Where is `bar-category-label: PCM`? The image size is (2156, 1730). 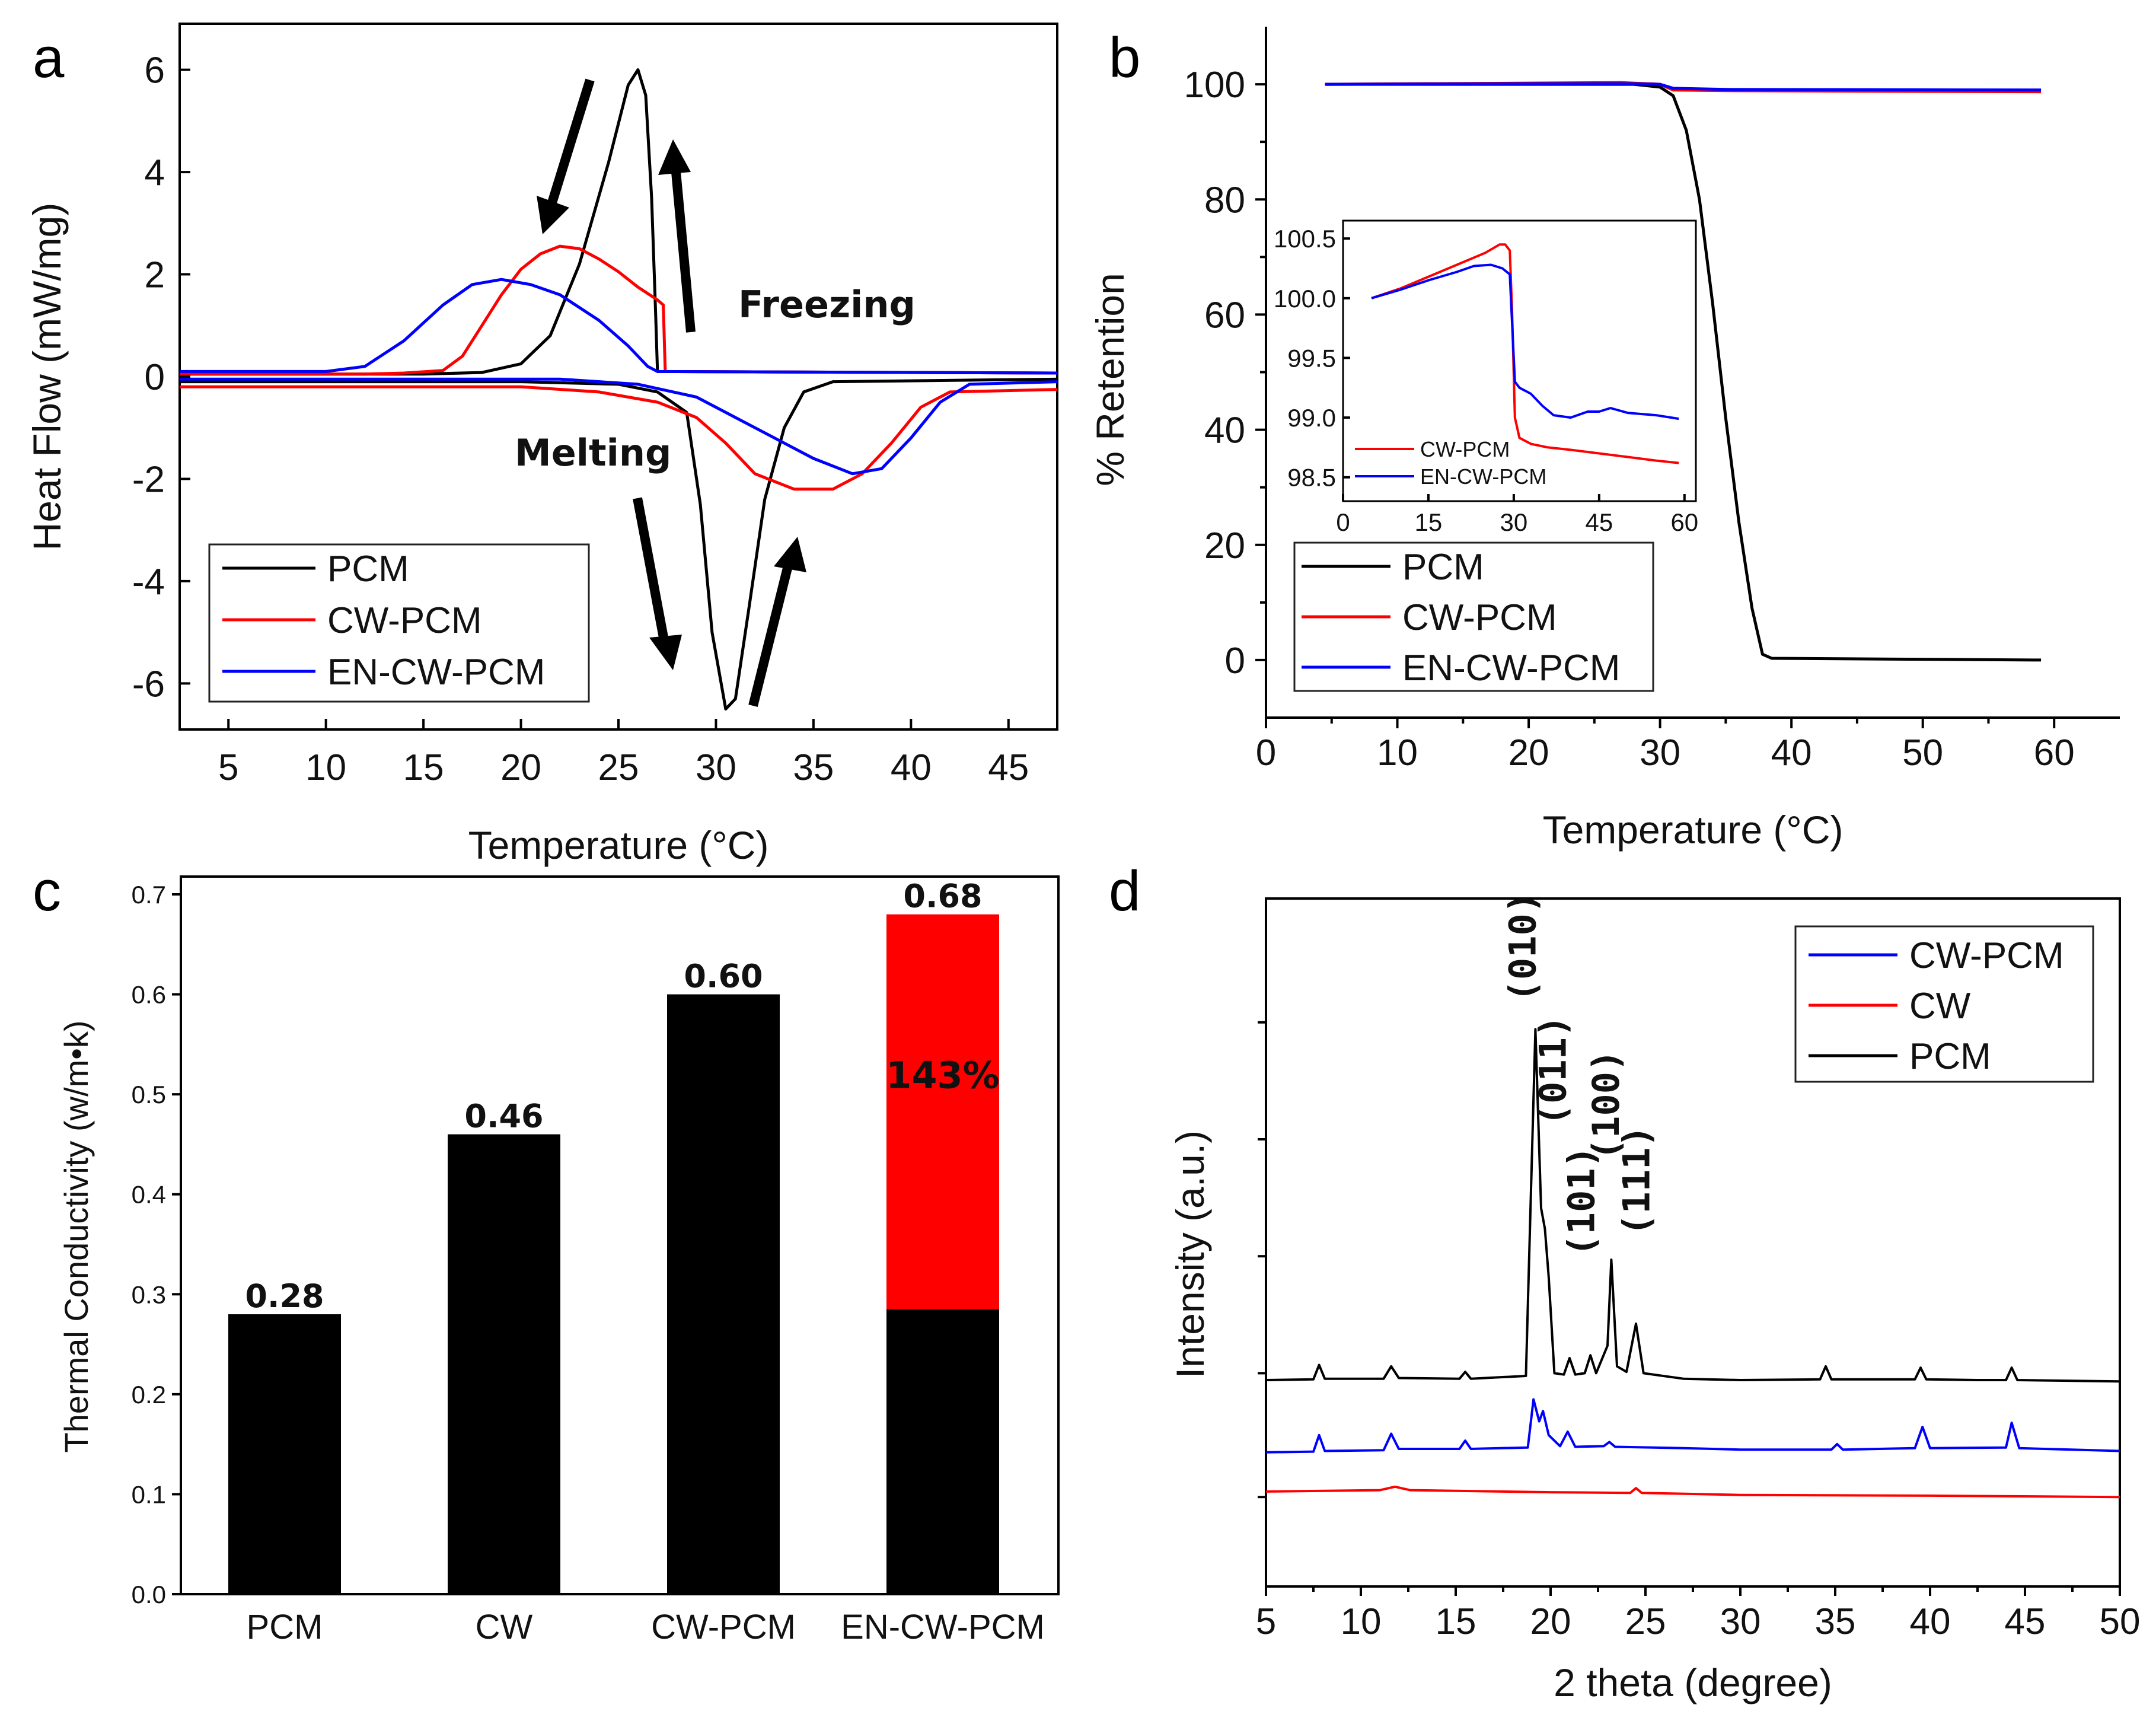
bar-category-label: PCM is located at coordinates (285, 1627).